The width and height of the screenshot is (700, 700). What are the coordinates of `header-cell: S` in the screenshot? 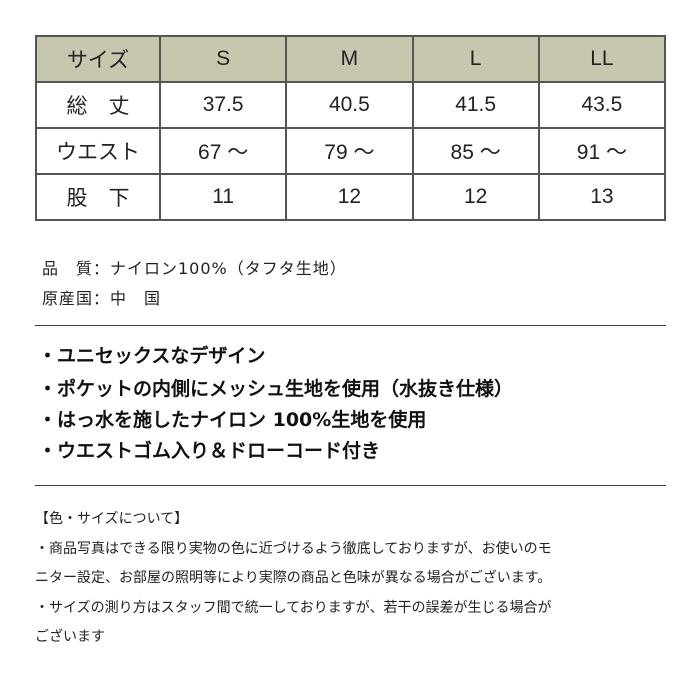 It's located at (223, 59).